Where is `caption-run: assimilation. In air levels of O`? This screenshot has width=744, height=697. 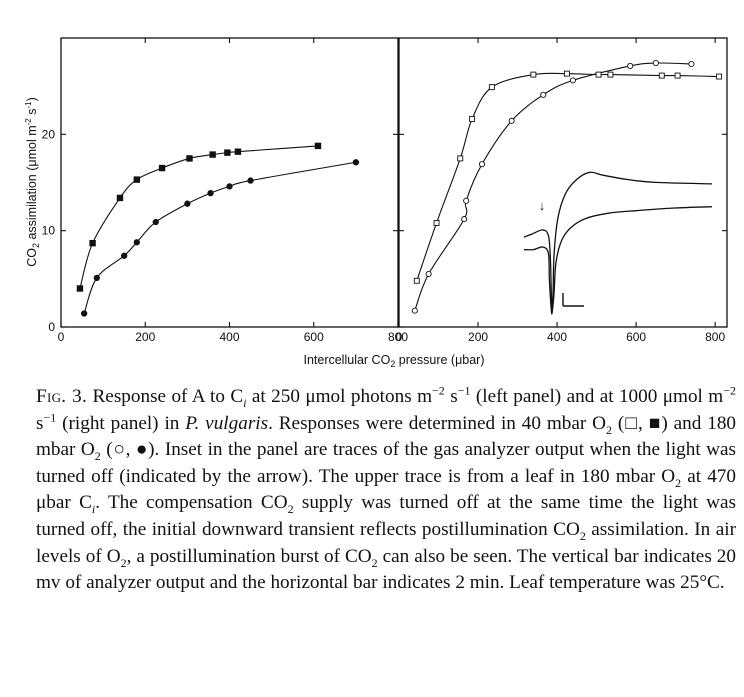 caption-run: assimilation. In air levels of O is located at coordinates (386, 542).